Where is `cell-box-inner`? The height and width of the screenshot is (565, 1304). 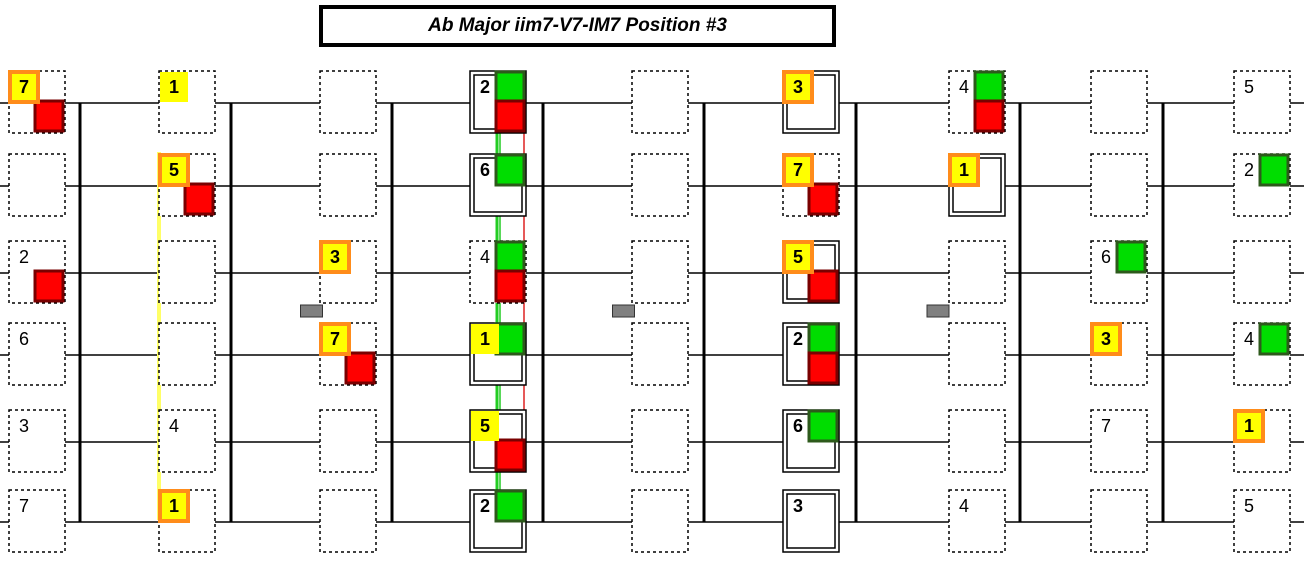 cell-box-inner is located at coordinates (811, 521).